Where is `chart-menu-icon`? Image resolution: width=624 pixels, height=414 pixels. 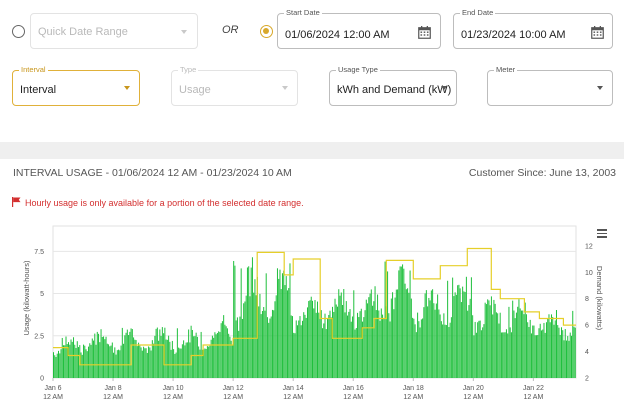
chart-menu-icon is located at coordinates (602, 233).